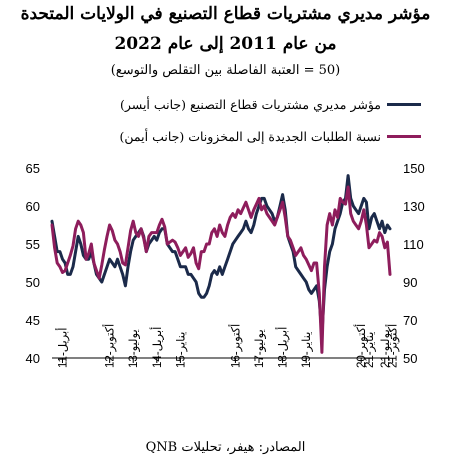 This screenshot has height=472, width=451. What do you see at coordinates (414, 168) in the screenshot?
I see `right-axis-tick-label: 150` at bounding box center [414, 168].